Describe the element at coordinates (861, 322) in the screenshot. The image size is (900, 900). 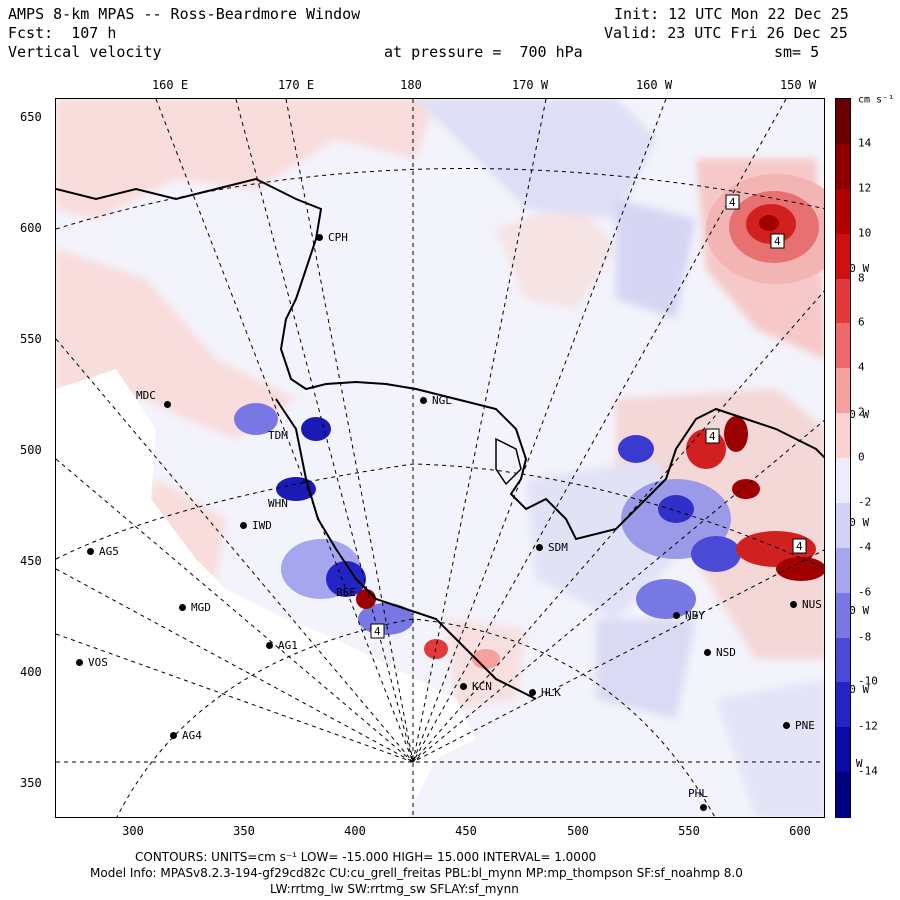
I see `colorbar-tick-label: 6` at that location.